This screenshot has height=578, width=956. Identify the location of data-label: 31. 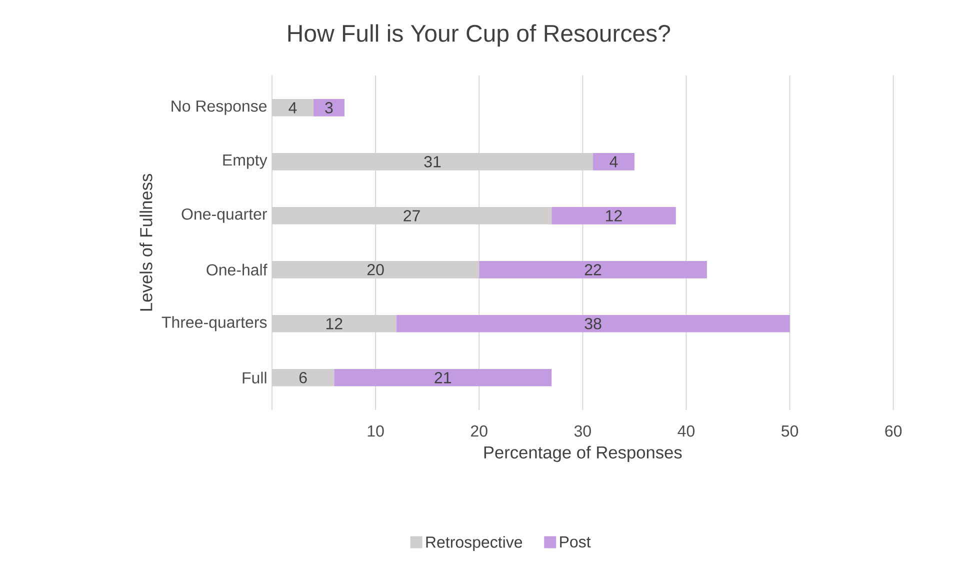
(432, 162).